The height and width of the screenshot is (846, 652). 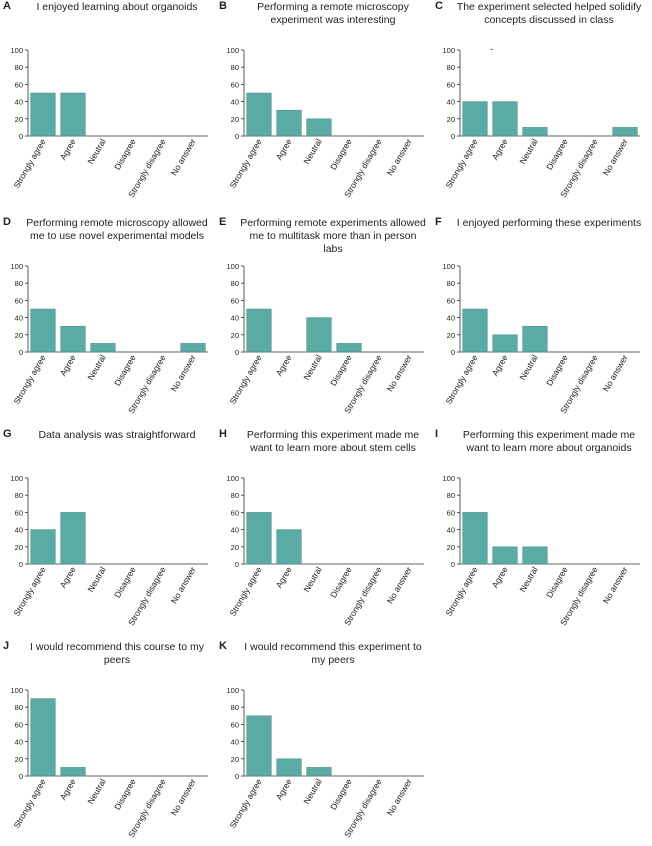 What do you see at coordinates (223, 646) in the screenshot?
I see `panel-letter: K` at bounding box center [223, 646].